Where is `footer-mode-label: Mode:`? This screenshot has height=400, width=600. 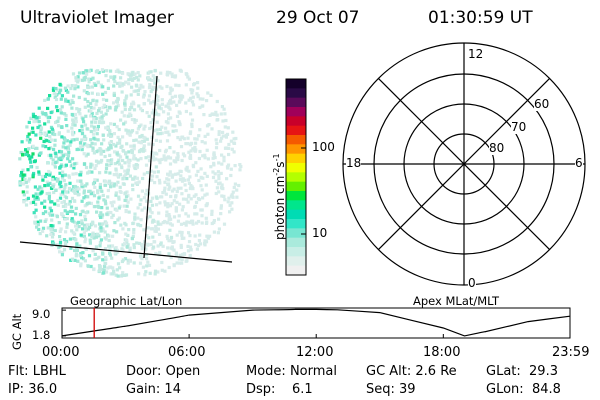 footer-mode-label: Mode: is located at coordinates (266, 371).